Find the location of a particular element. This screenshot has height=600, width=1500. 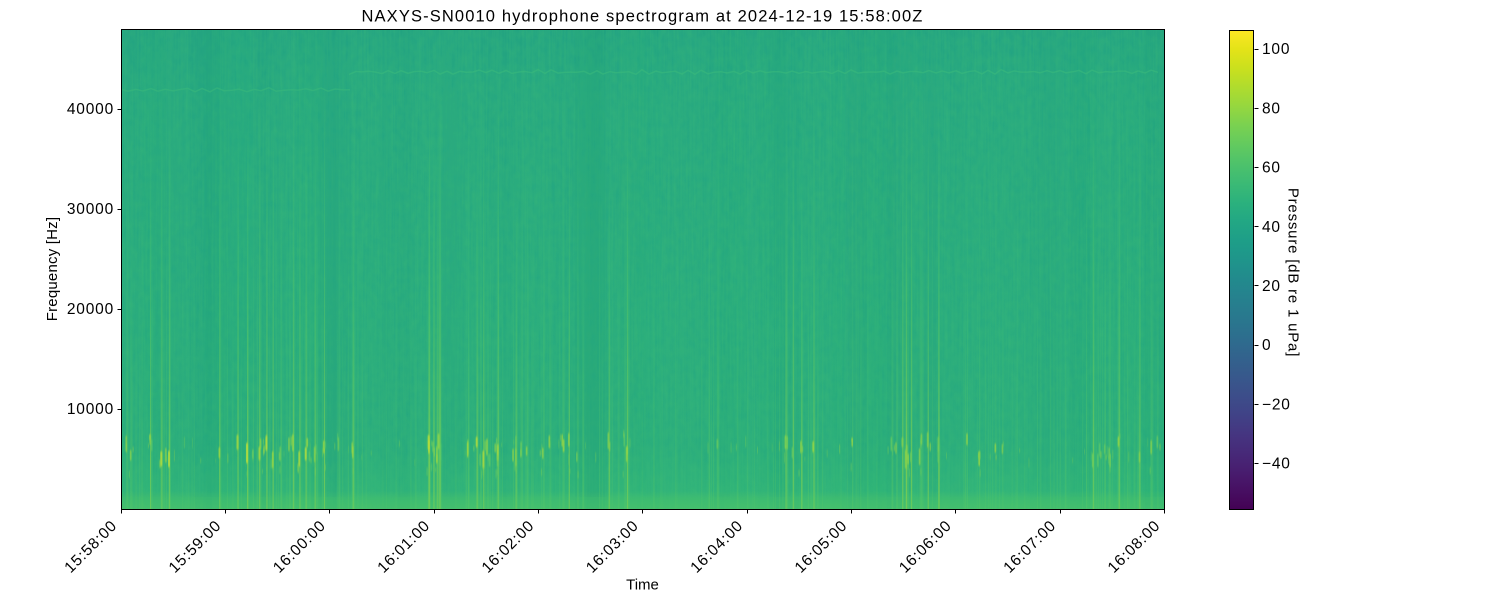

svg-text: −40 is located at coordinates (1276, 464).